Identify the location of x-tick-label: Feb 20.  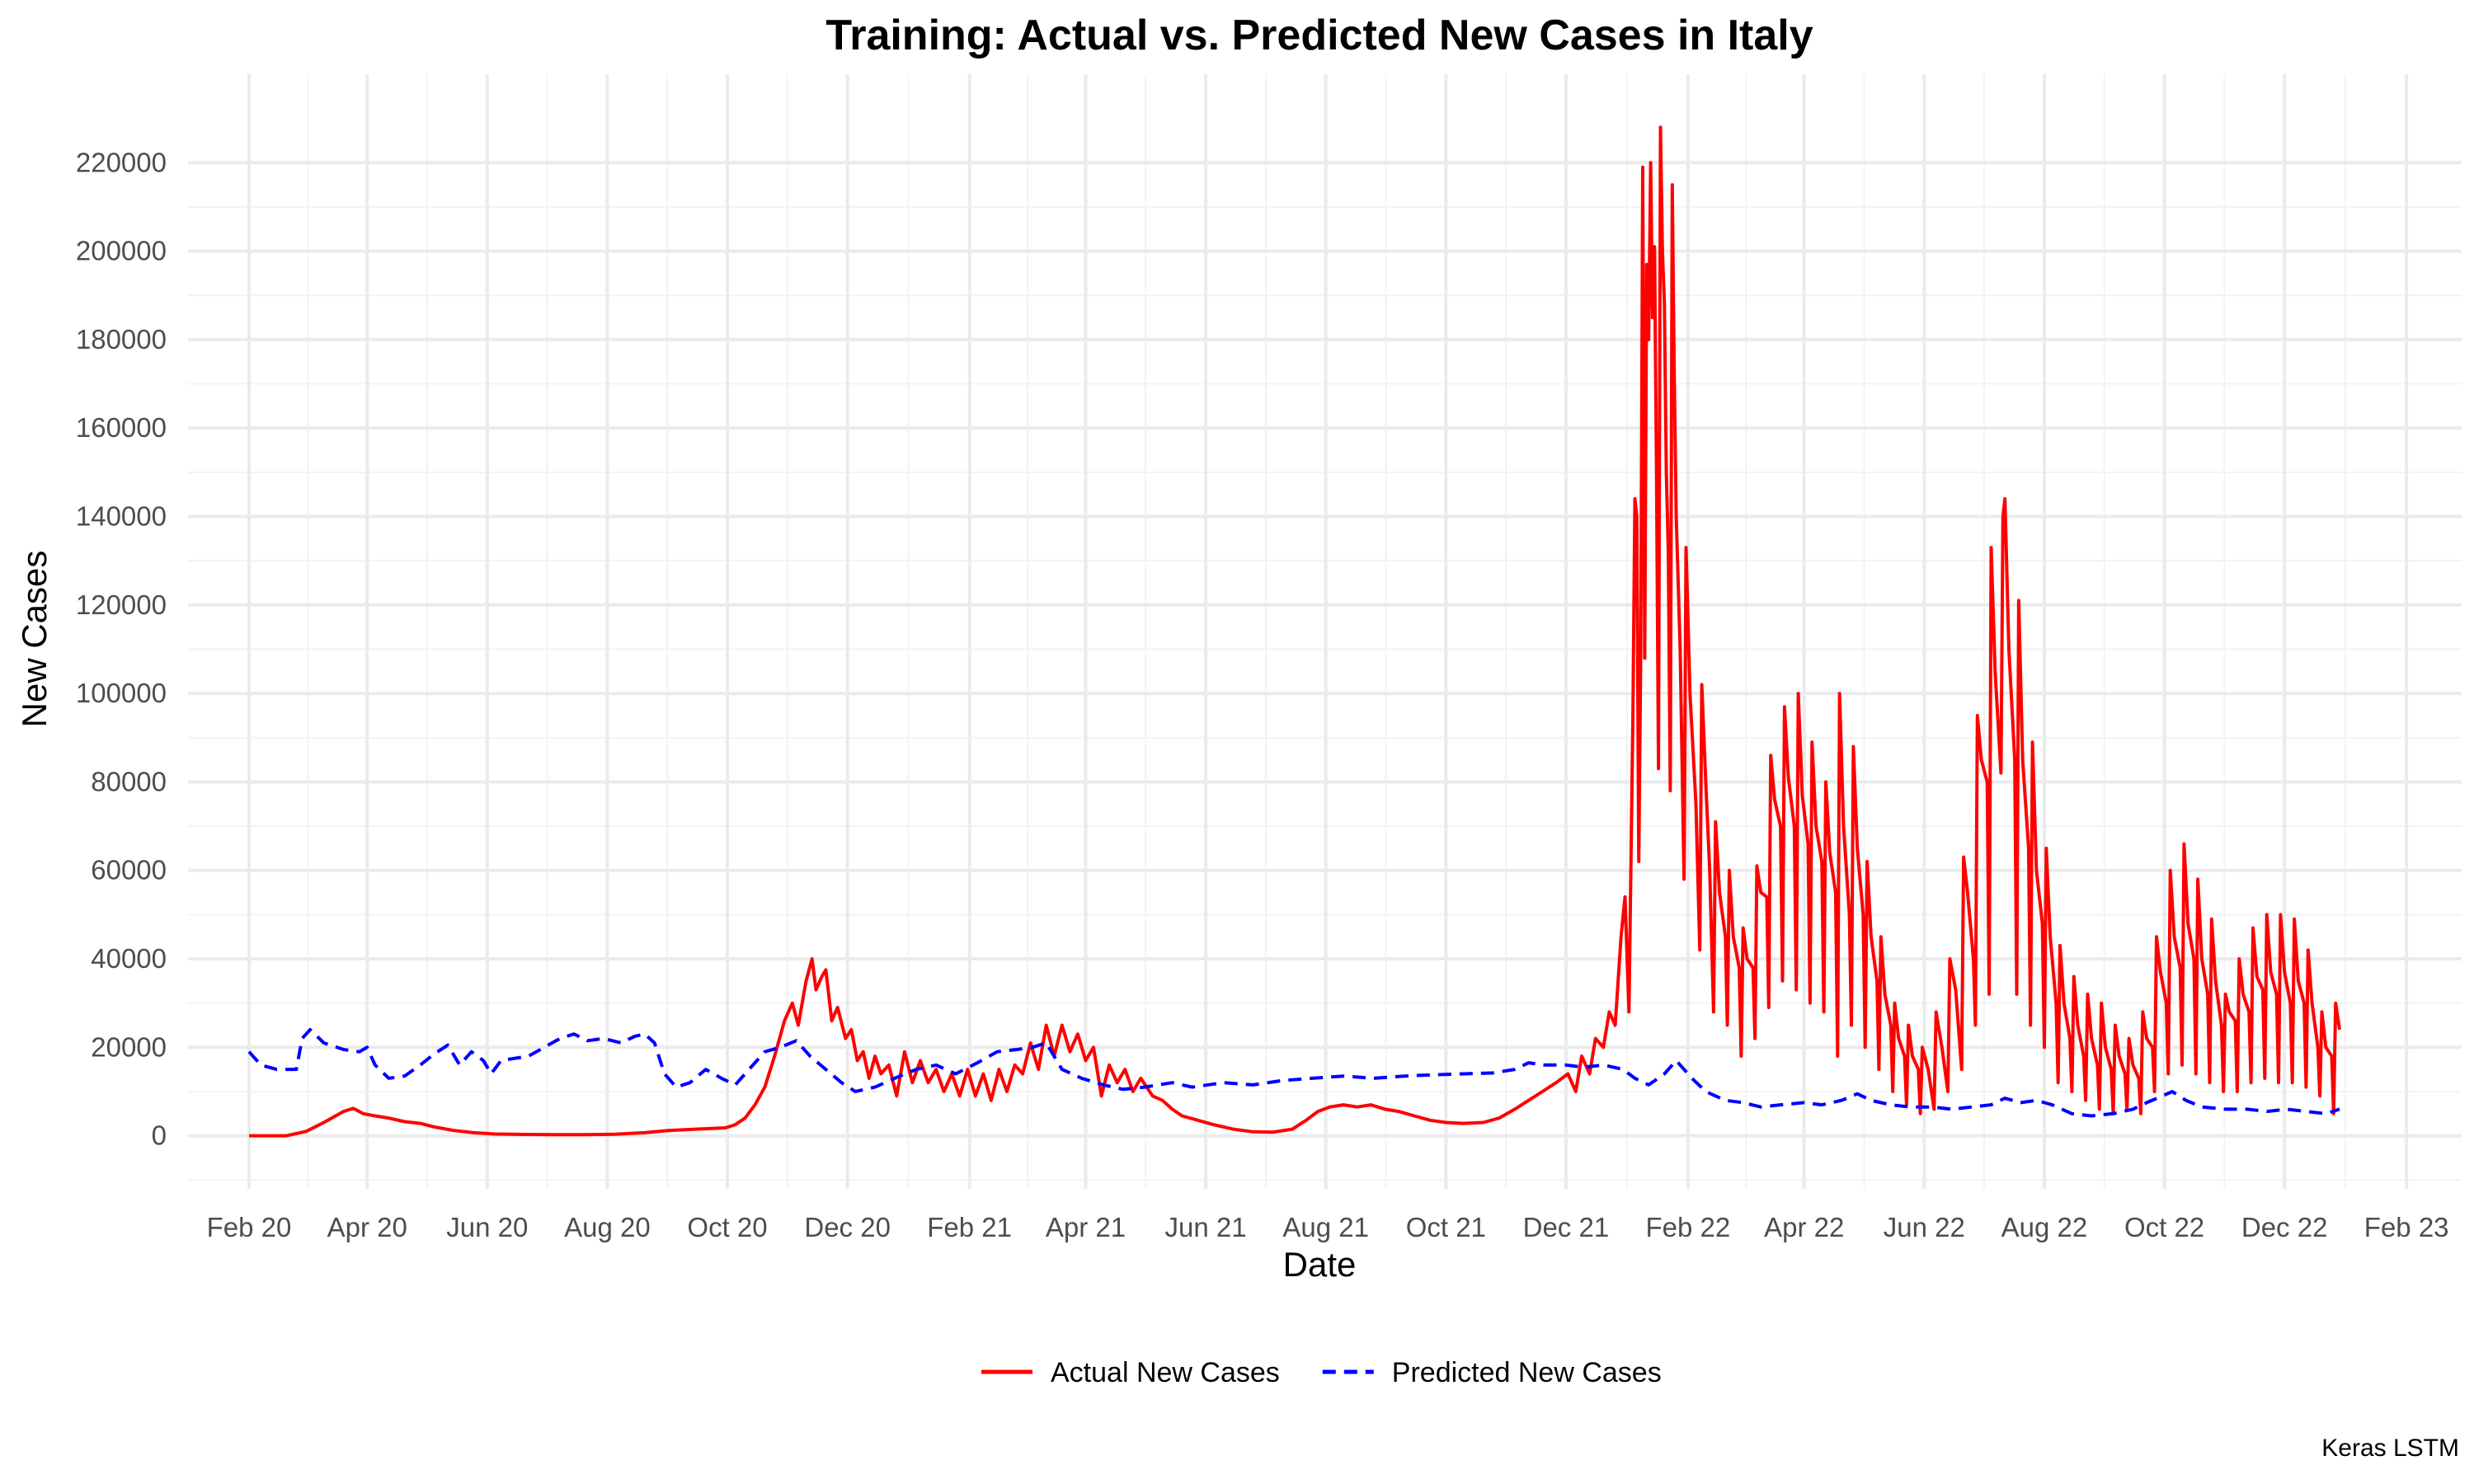
(249, 1227).